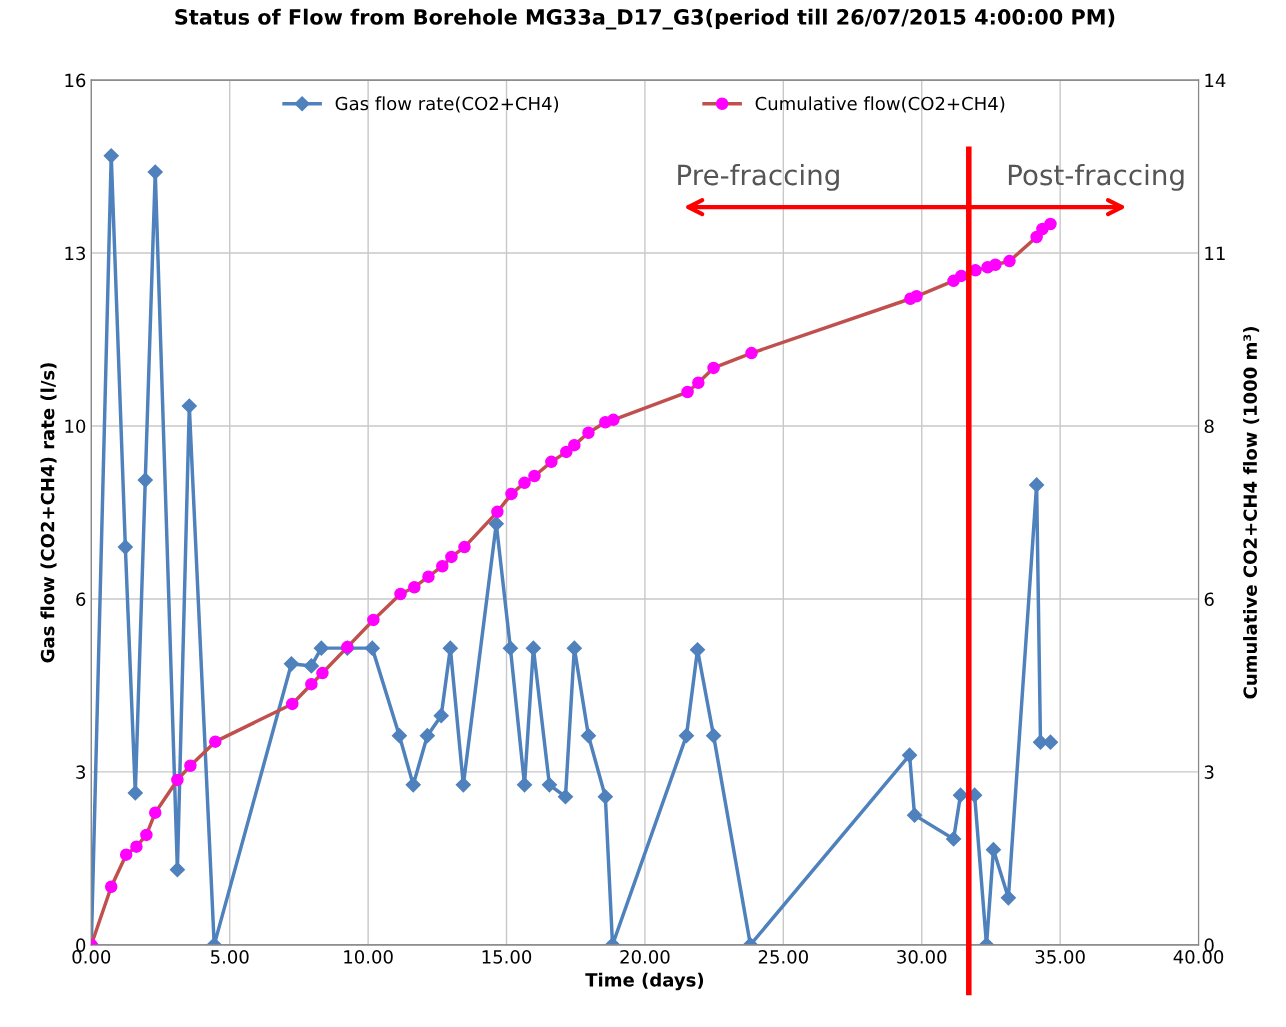 This screenshot has height=1027, width=1286. I want to click on x-tick-label: 40.00, so click(1198, 957).